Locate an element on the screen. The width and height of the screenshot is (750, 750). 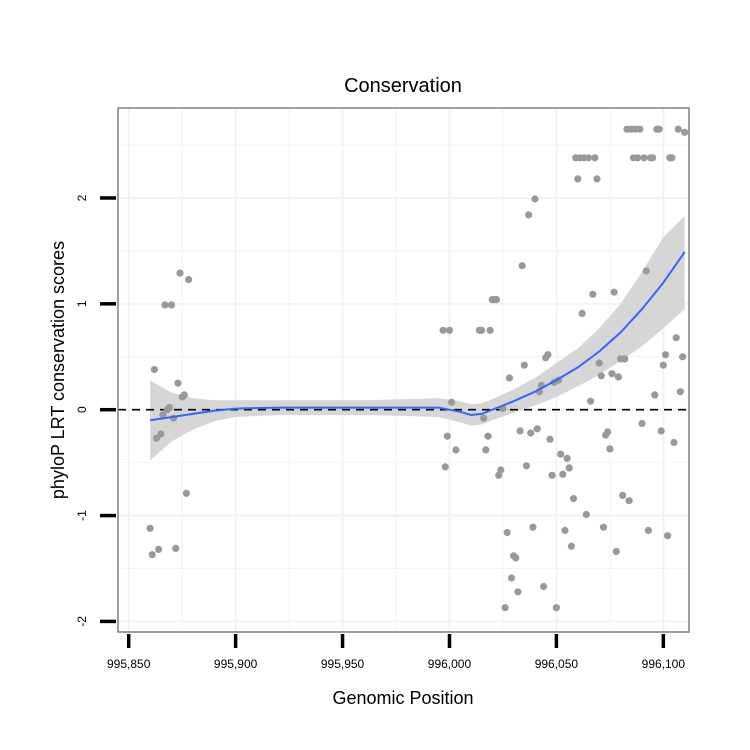
x-tick-label: 995,900 is located at coordinates (236, 664).